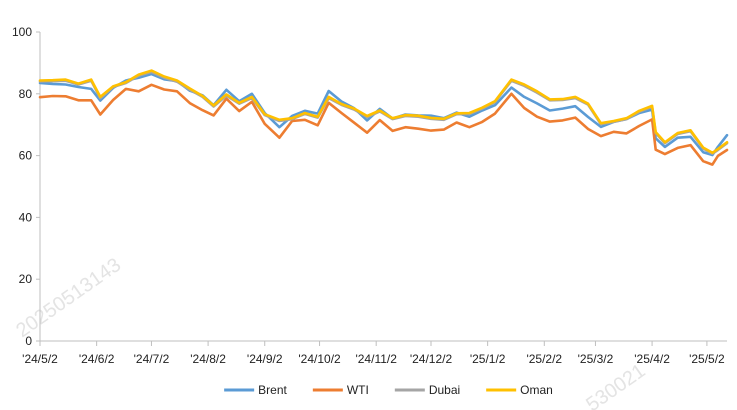 This screenshot has height=410, width=737. What do you see at coordinates (26, 217) in the screenshot?
I see `y-tick-label: 40` at bounding box center [26, 217].